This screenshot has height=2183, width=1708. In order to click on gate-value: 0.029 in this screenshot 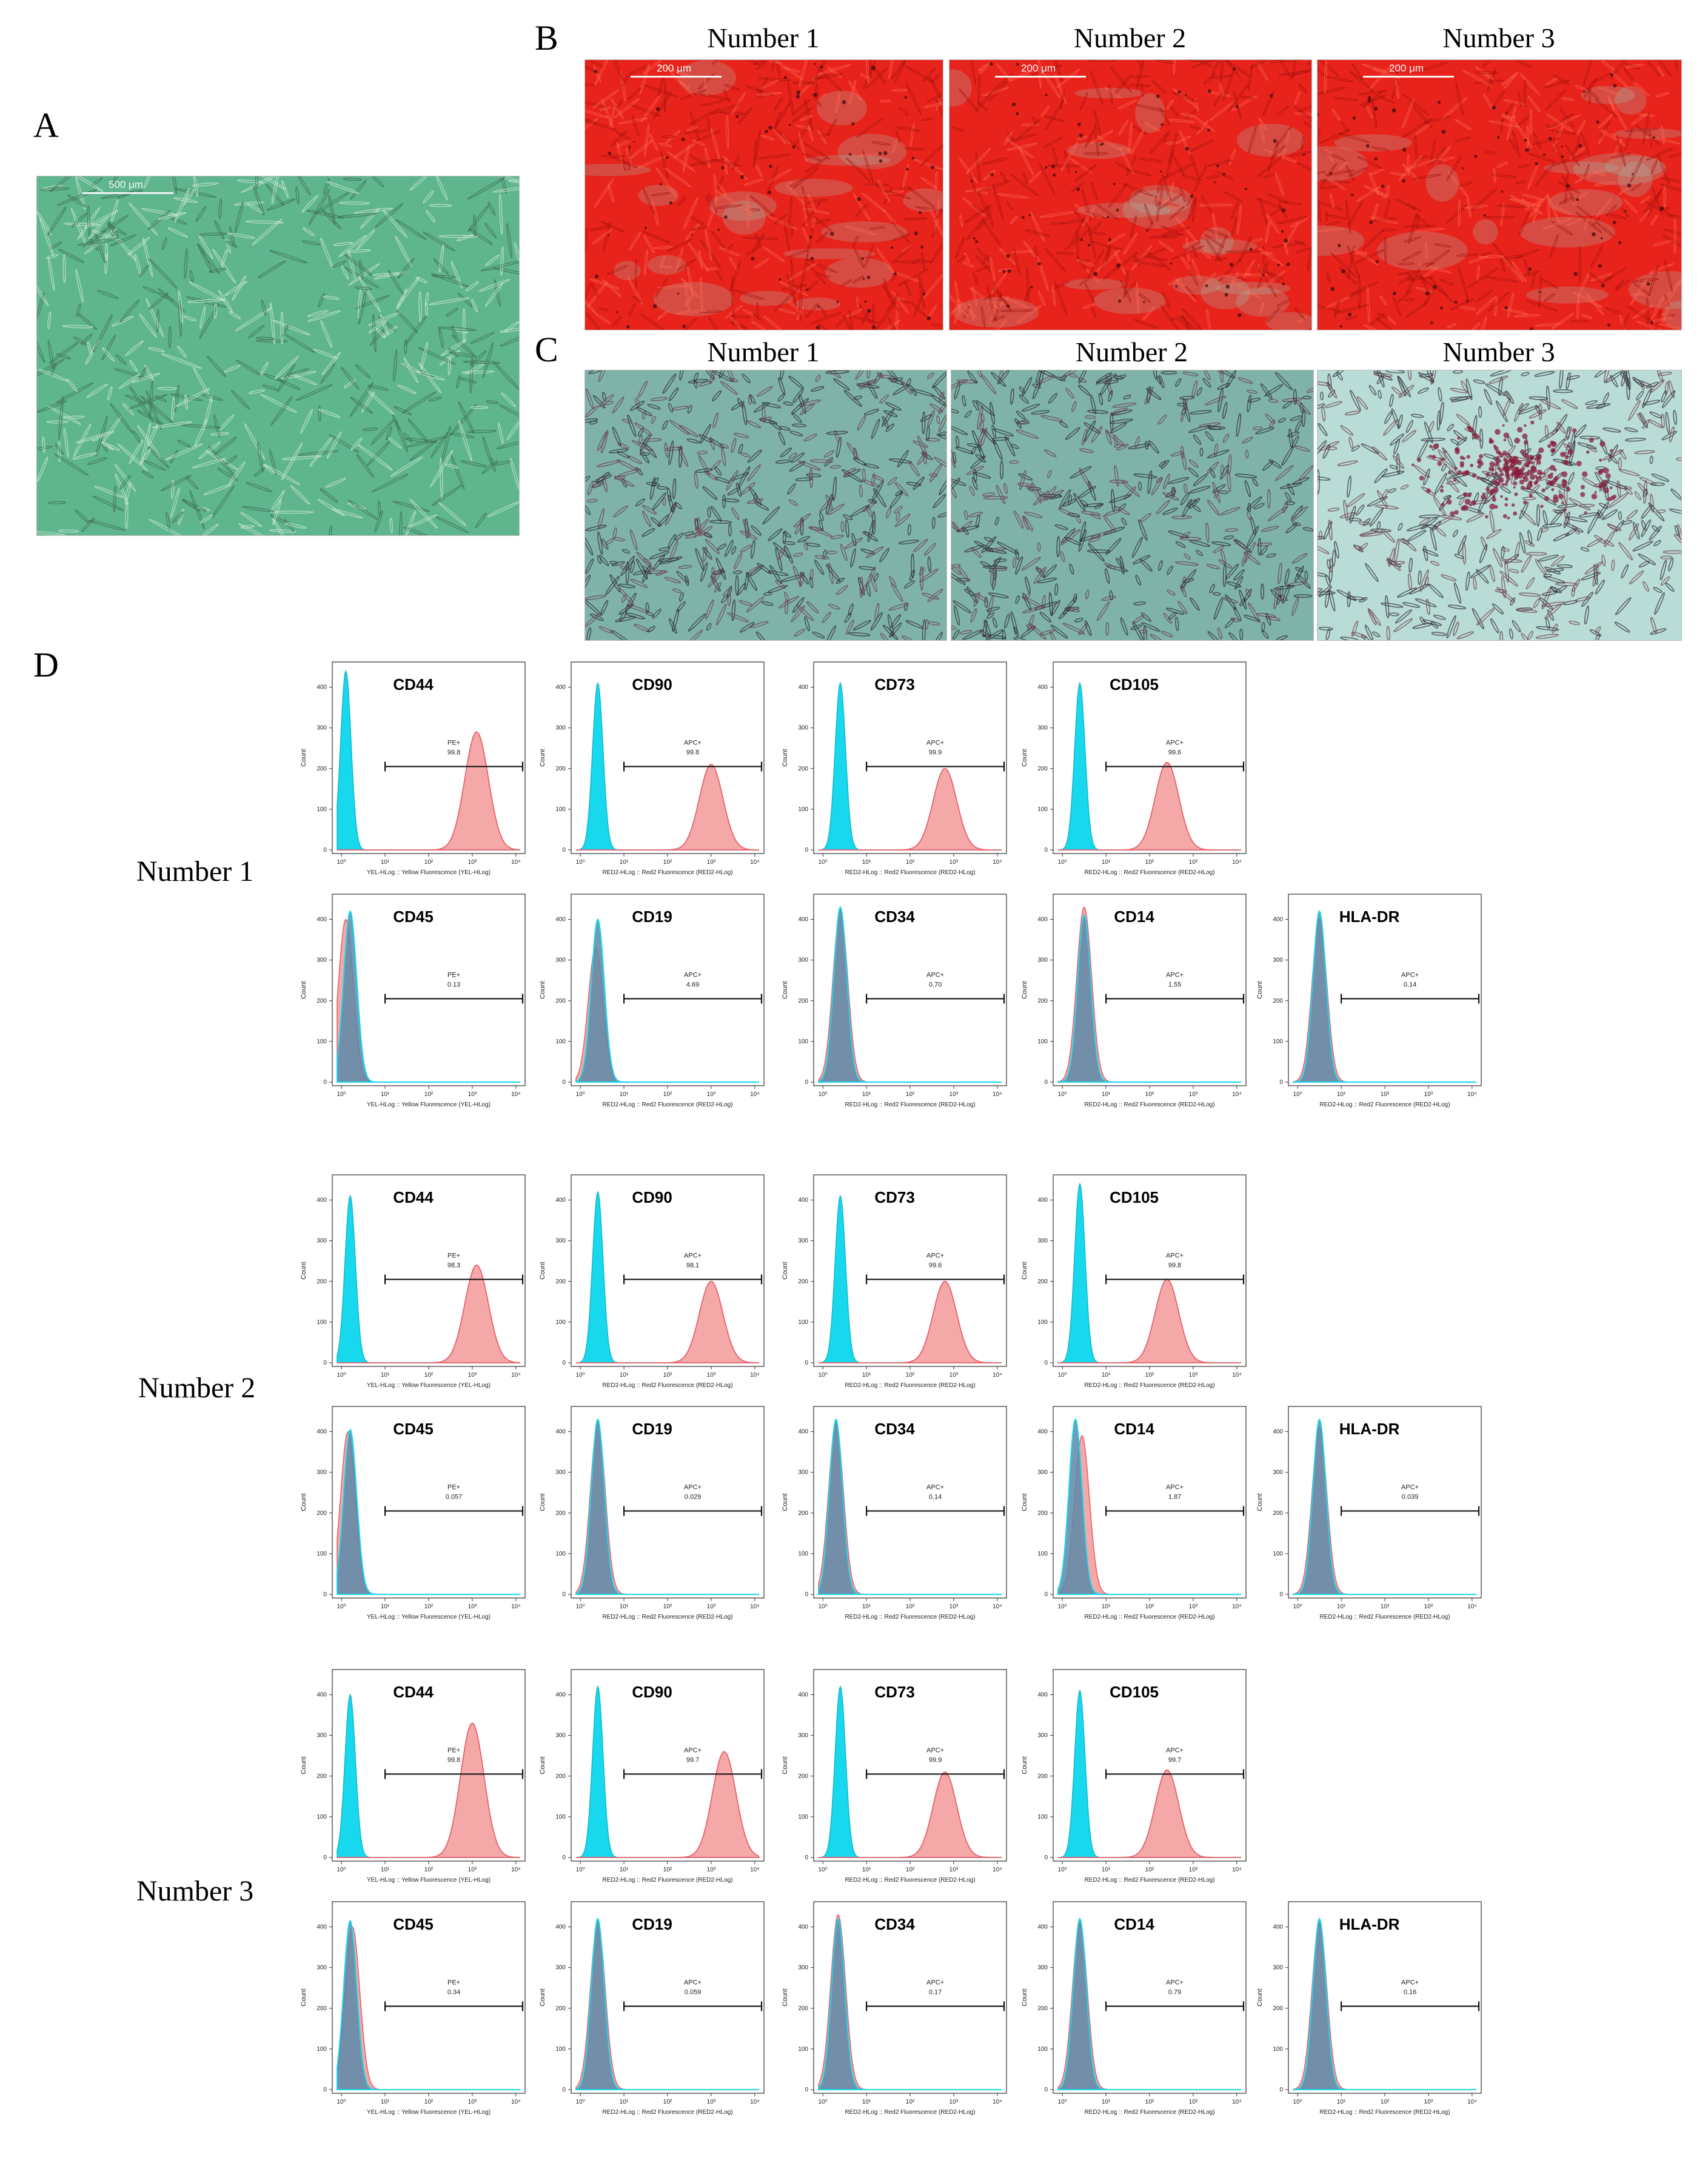, I will do `click(694, 1496)`.